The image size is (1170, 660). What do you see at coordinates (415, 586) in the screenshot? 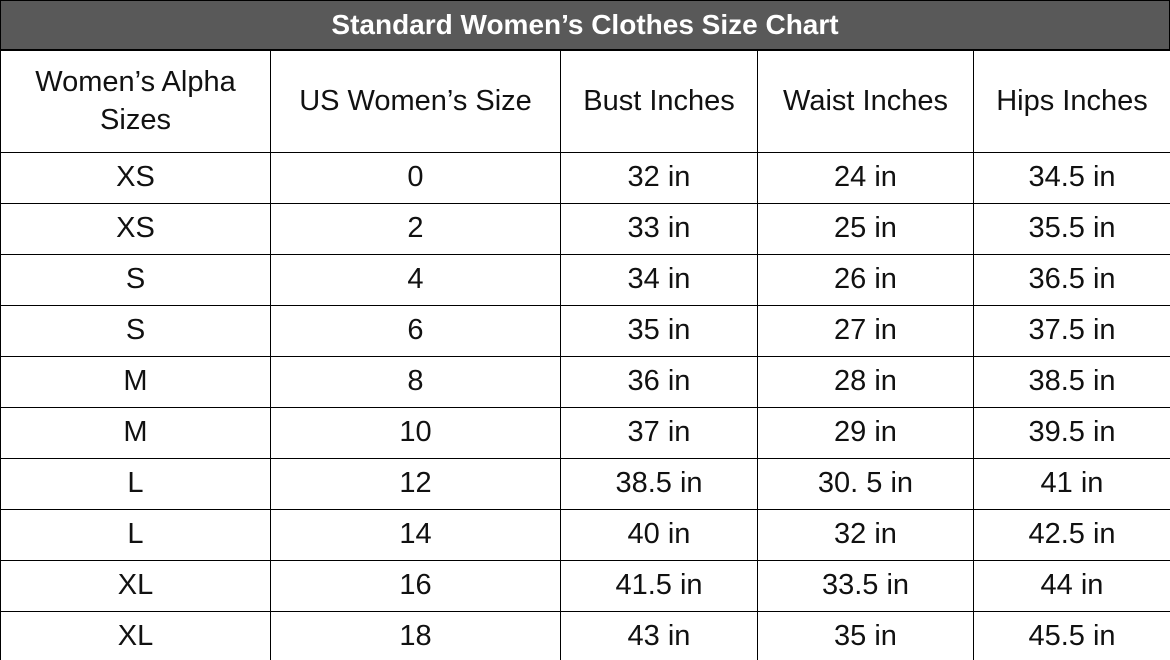
I see `table-cell: 16` at bounding box center [415, 586].